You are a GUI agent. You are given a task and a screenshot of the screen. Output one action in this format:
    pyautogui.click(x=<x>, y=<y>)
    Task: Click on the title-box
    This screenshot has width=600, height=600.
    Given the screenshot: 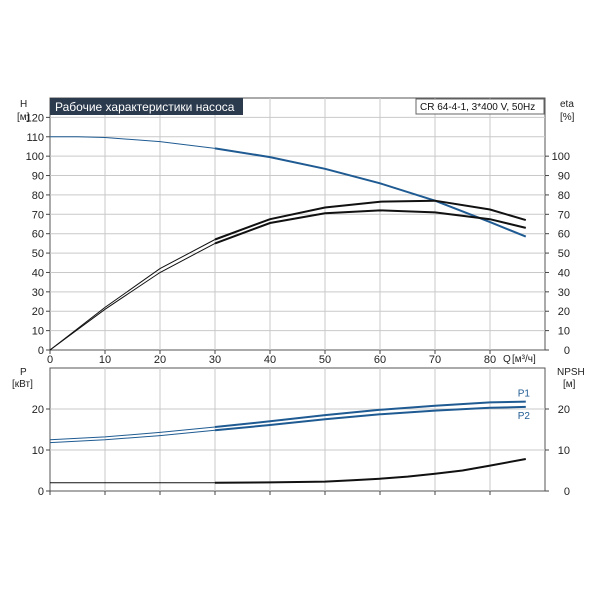 What is the action you would take?
    pyautogui.click(x=146, y=106)
    